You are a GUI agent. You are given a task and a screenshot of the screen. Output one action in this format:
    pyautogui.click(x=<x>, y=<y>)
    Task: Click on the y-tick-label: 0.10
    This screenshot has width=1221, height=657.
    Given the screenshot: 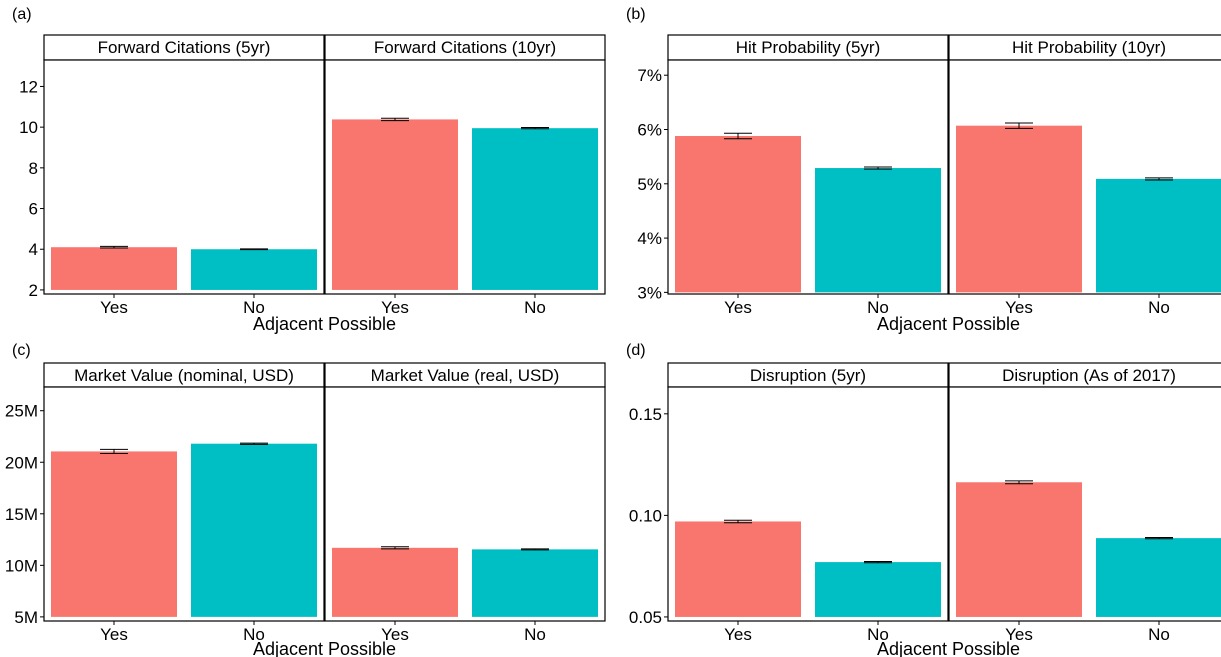 What is the action you would take?
    pyautogui.click(x=645, y=515)
    